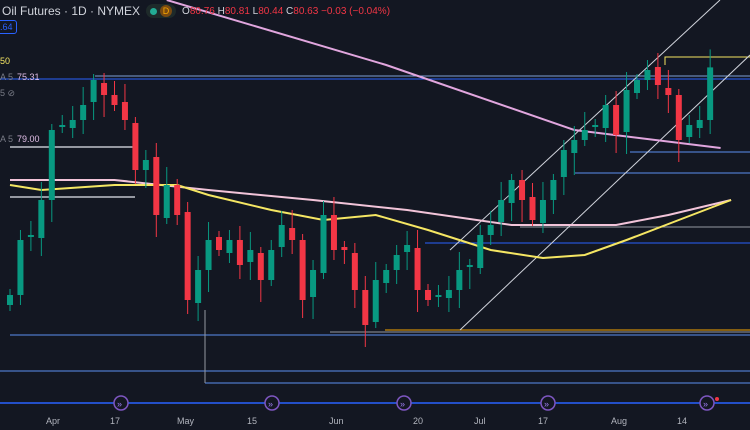 The height and width of the screenshot is (430, 750). I want to click on eye-off-icon: ⊘, so click(11, 93).